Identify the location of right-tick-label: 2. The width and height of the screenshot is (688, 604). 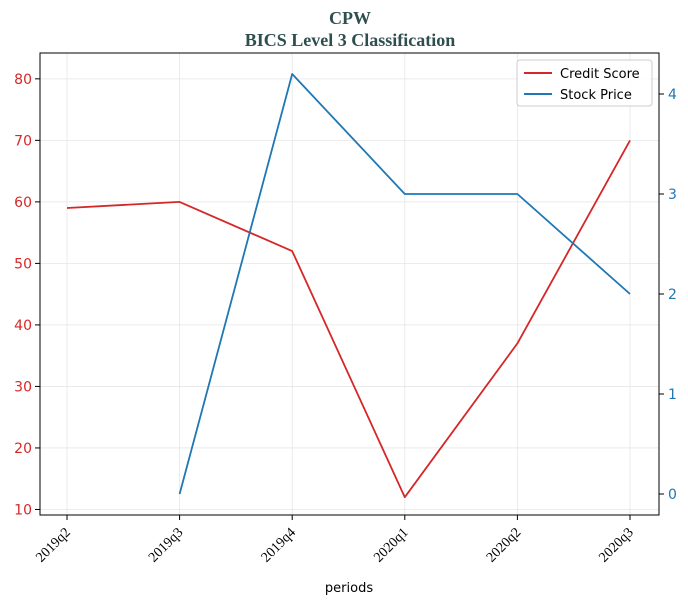
(672, 295).